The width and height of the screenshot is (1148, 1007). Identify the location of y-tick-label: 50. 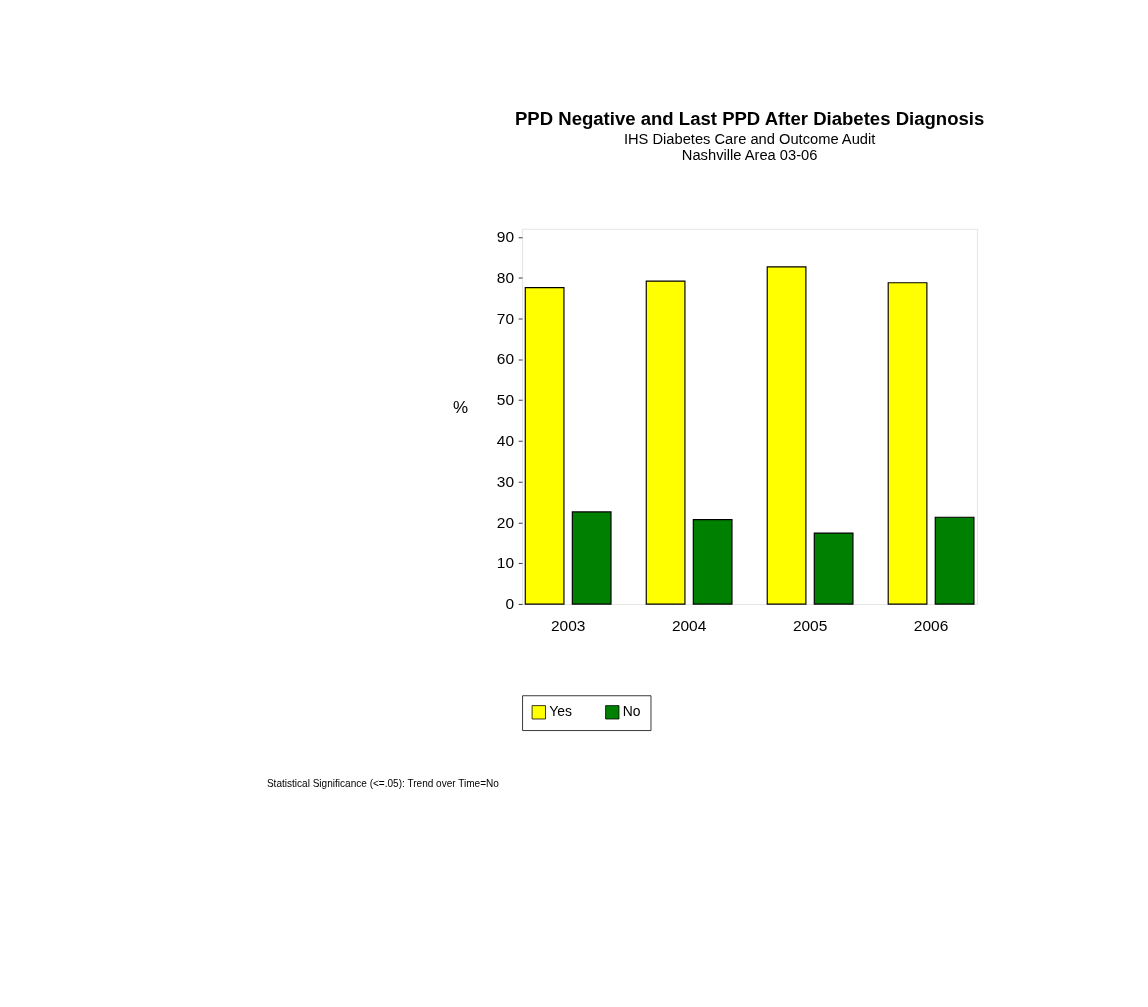
(505, 400).